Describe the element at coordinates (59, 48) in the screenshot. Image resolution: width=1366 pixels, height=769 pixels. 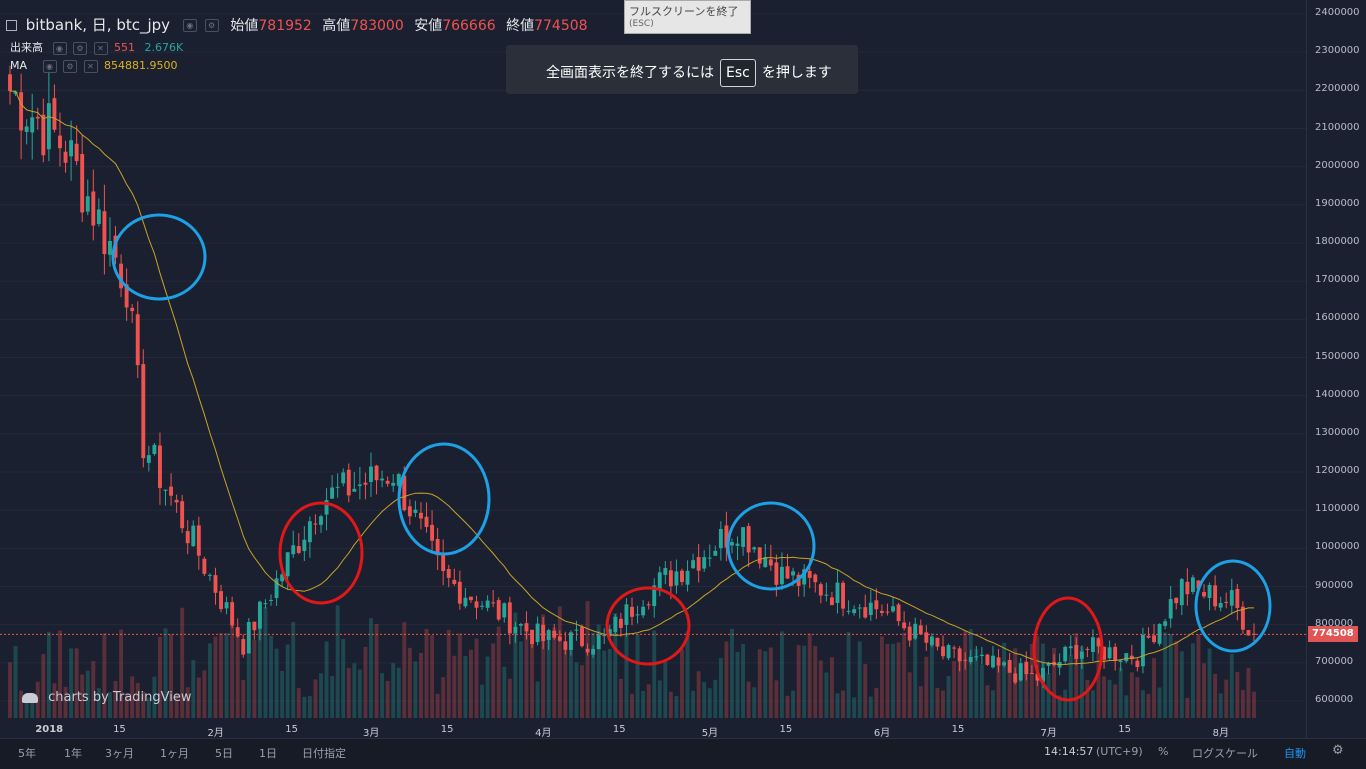
I see `volume-visibility-icon: ◉` at that location.